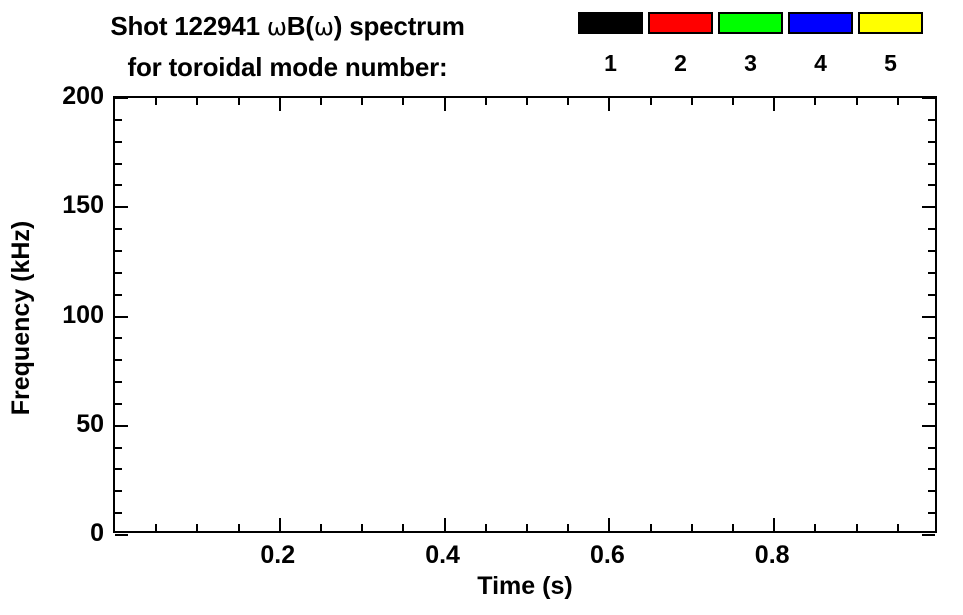  Describe the element at coordinates (890, 63) in the screenshot. I see `legend-label-5: 5` at that location.